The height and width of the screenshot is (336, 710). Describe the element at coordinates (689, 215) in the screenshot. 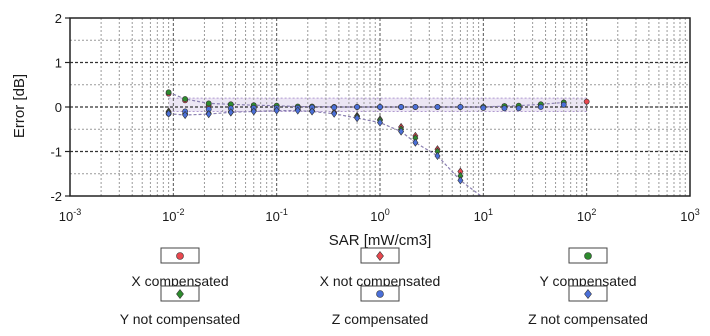

I see `x-tick-label: 10³` at that location.